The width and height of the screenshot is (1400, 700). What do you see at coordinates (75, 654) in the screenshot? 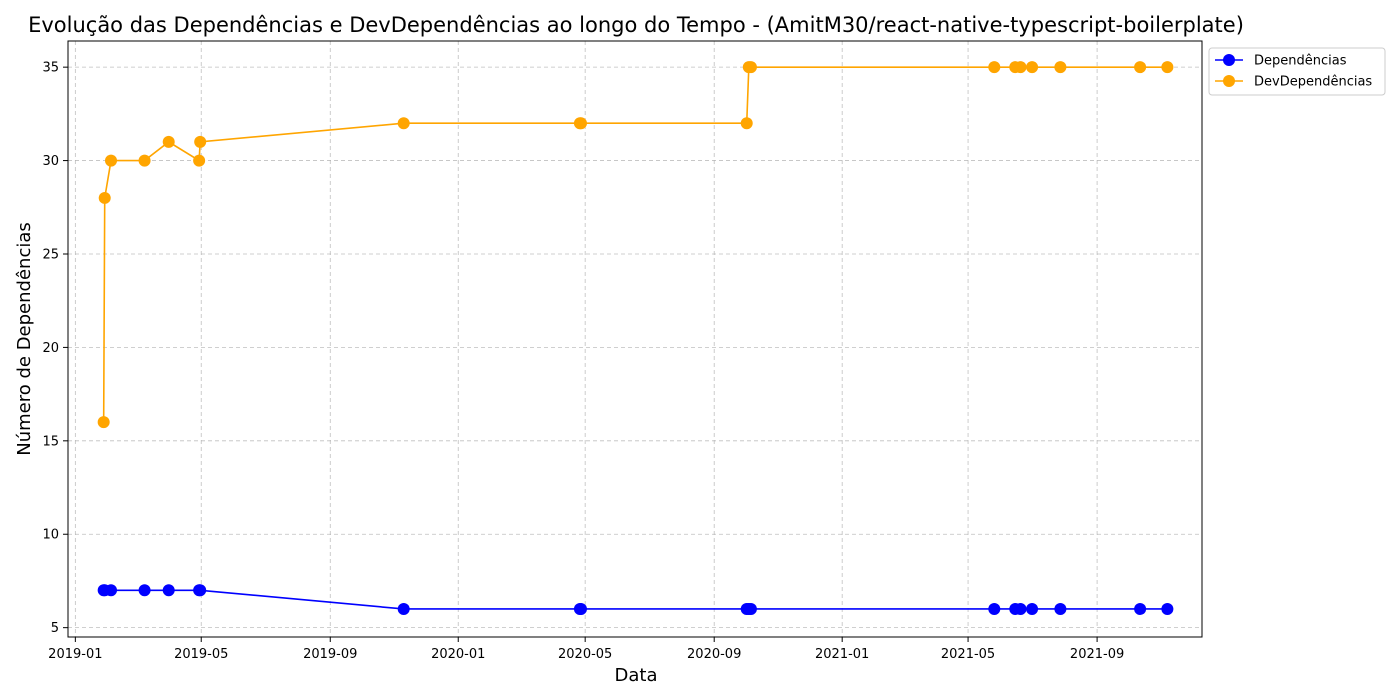
I see `x-tick-label: 2019-01` at bounding box center [75, 654].